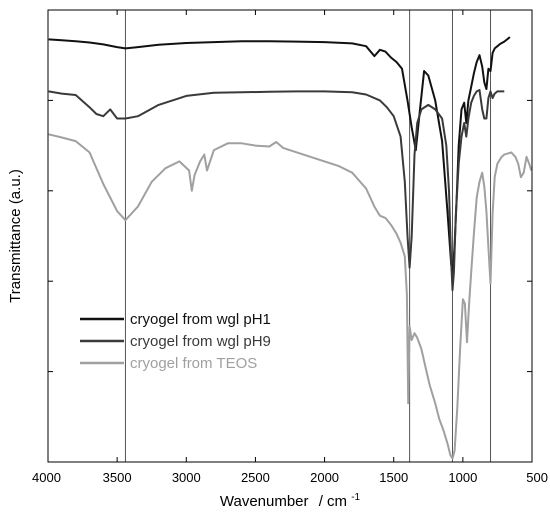 This screenshot has height=524, width=550. What do you see at coordinates (46, 477) in the screenshot?
I see `x-tick-label-4000: 4000` at bounding box center [46, 477].